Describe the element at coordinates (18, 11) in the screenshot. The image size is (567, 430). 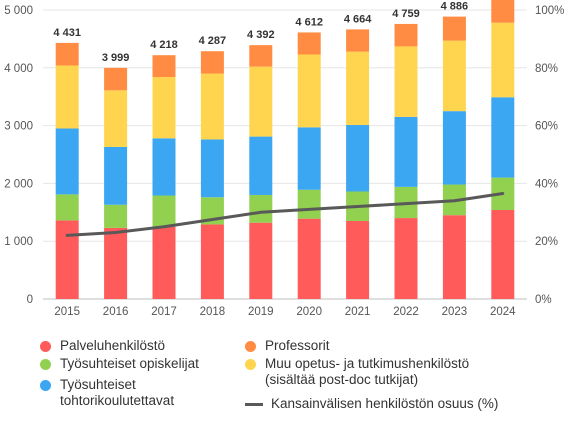
I see `y-left-tick-label: 5 000` at that location.